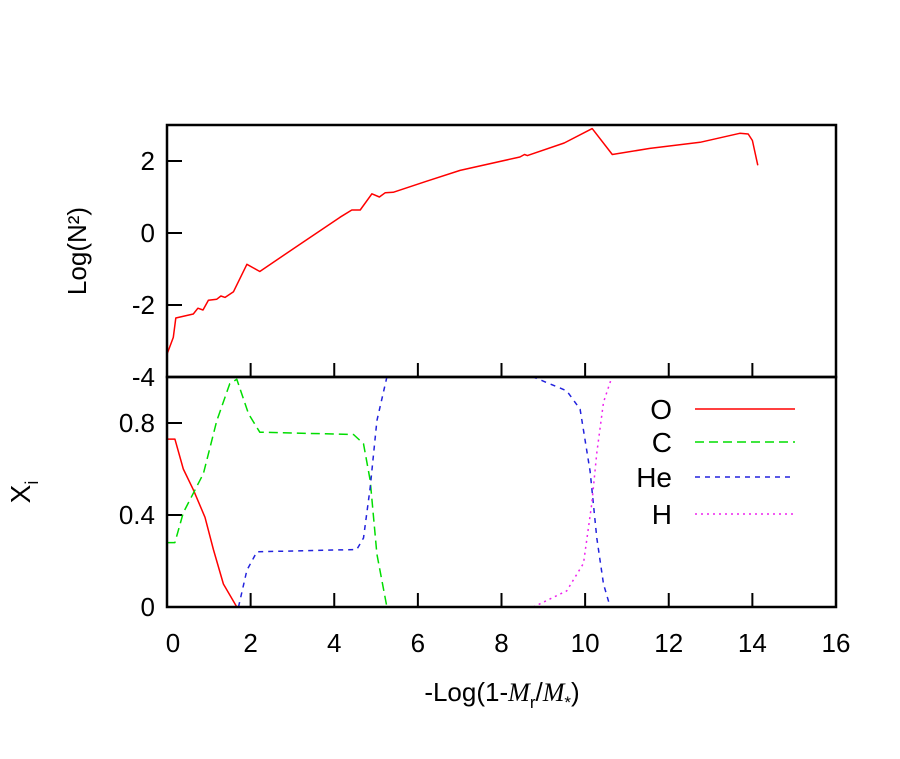 The image size is (900, 759). Describe the element at coordinates (533, 702) in the screenshot. I see `xlabel-sub-r: r` at that location.